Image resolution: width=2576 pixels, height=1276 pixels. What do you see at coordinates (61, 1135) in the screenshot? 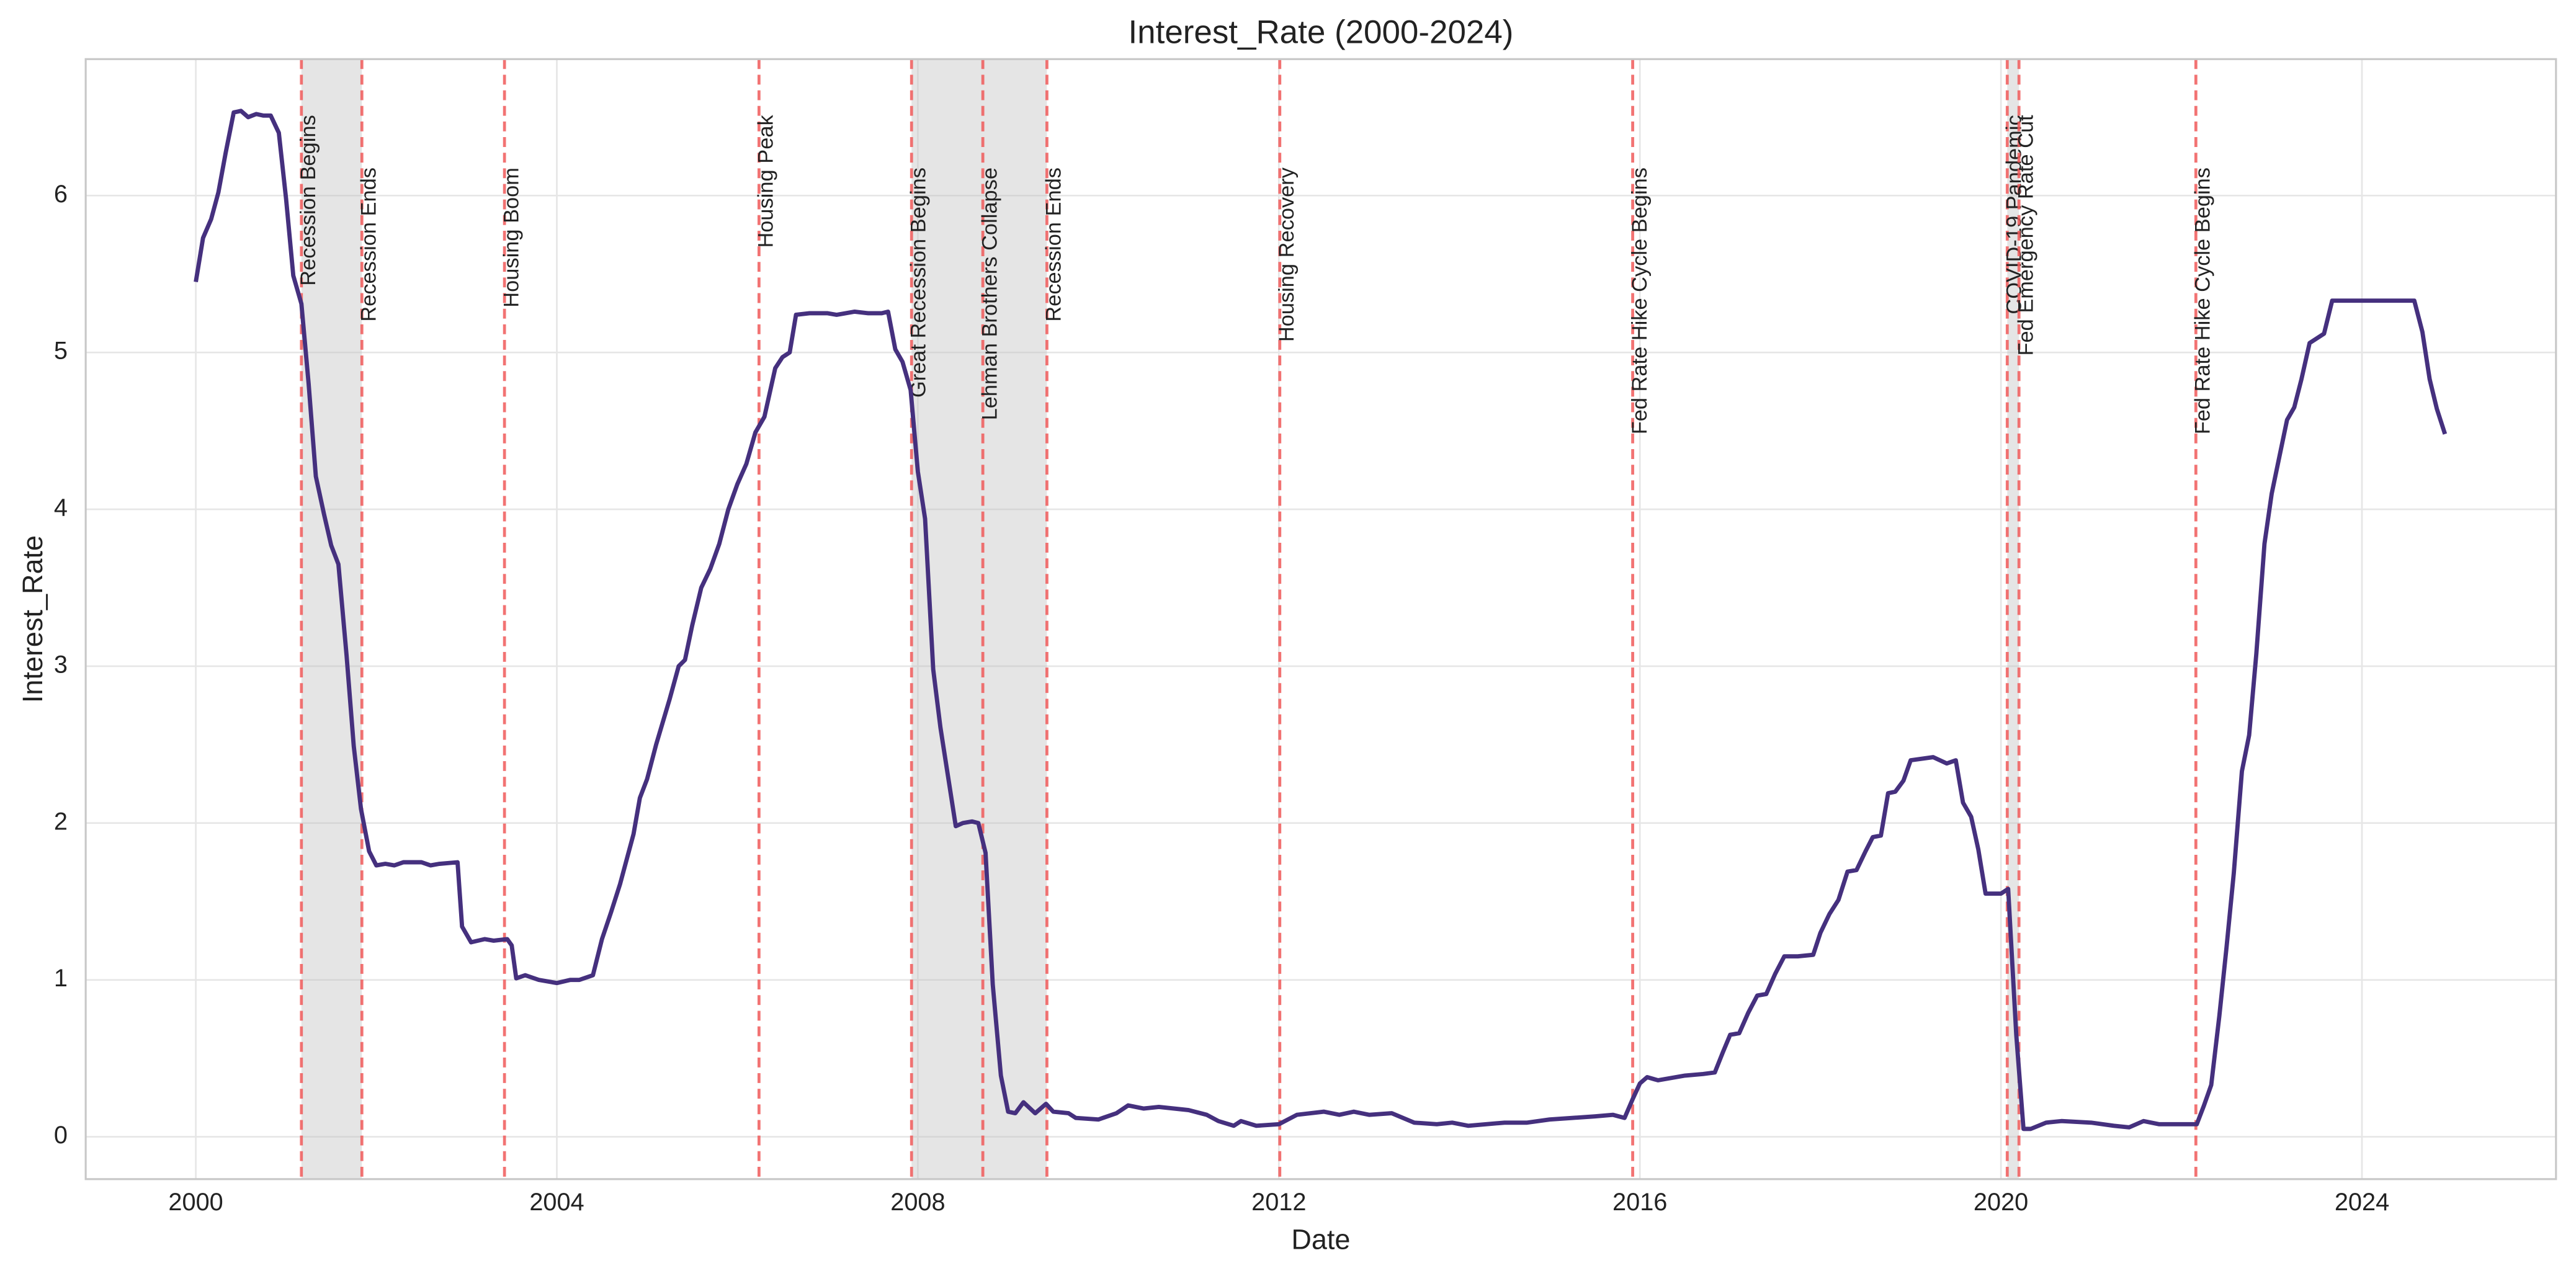
I see `y-tick-label: 0` at bounding box center [61, 1135].